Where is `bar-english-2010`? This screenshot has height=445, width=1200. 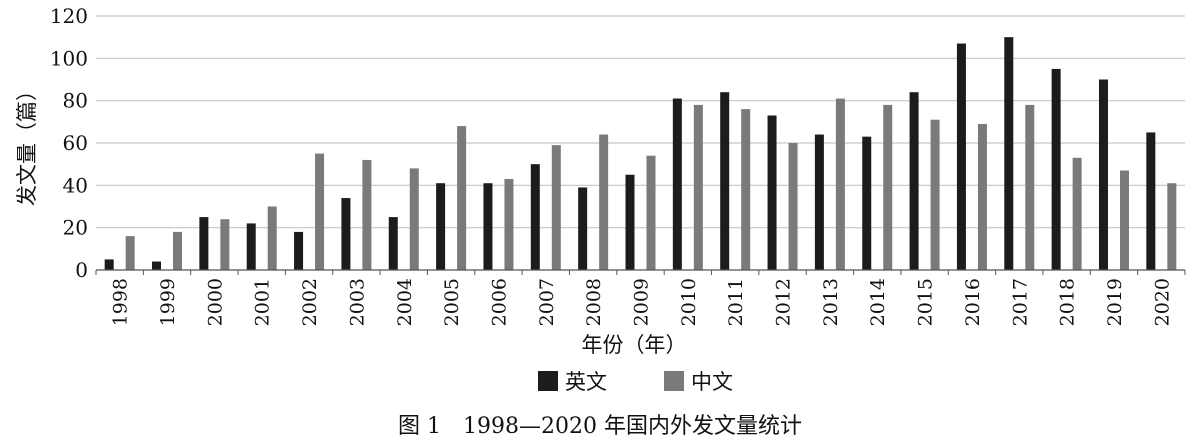 bar-english-2010 is located at coordinates (677, 184).